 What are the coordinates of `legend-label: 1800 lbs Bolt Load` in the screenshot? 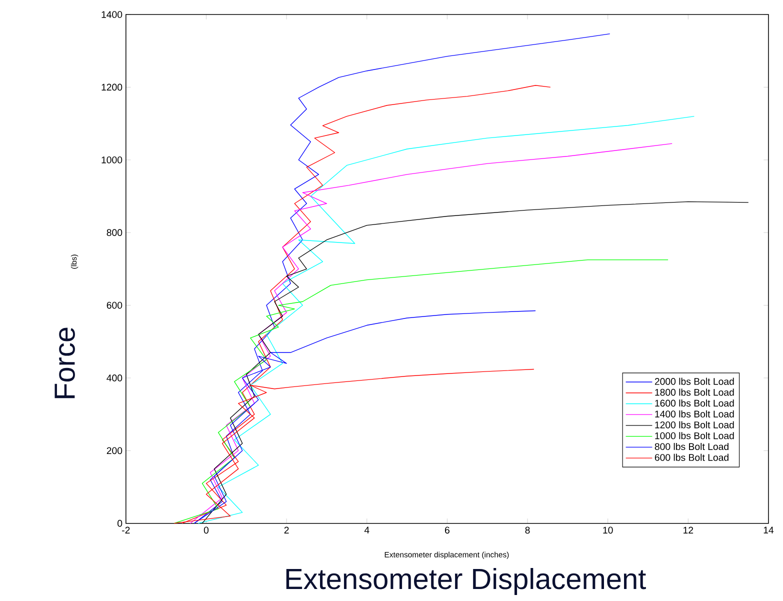 It's located at (694, 392).